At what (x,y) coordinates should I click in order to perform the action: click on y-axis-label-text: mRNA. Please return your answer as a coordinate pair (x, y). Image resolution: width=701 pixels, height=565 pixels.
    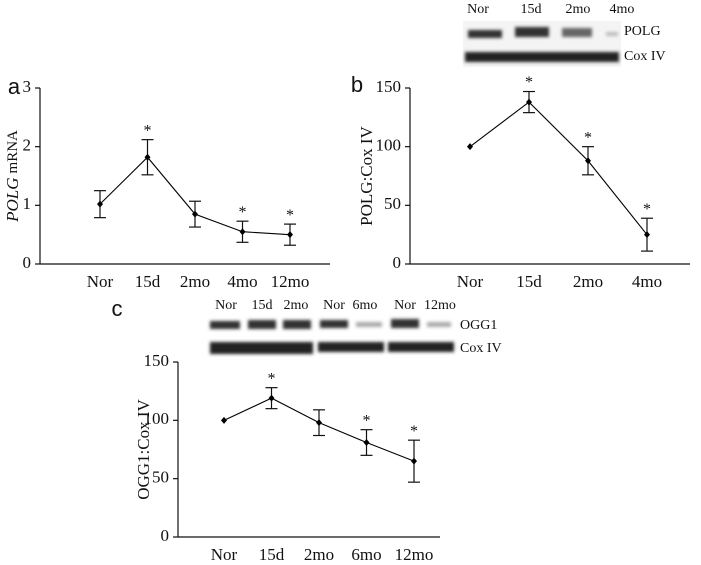
    Looking at the image, I should click on (13, 152).